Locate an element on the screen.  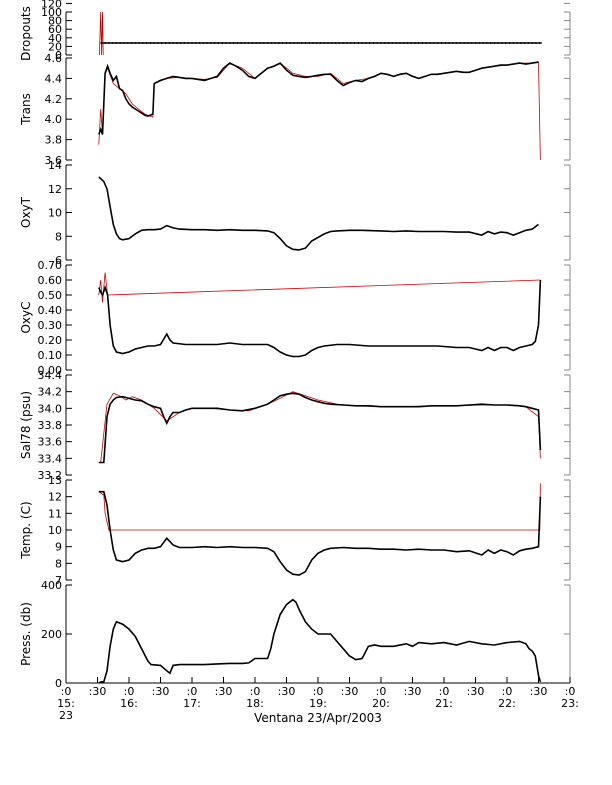
y-tick-label: 0.60 is located at coordinates (50, 280).